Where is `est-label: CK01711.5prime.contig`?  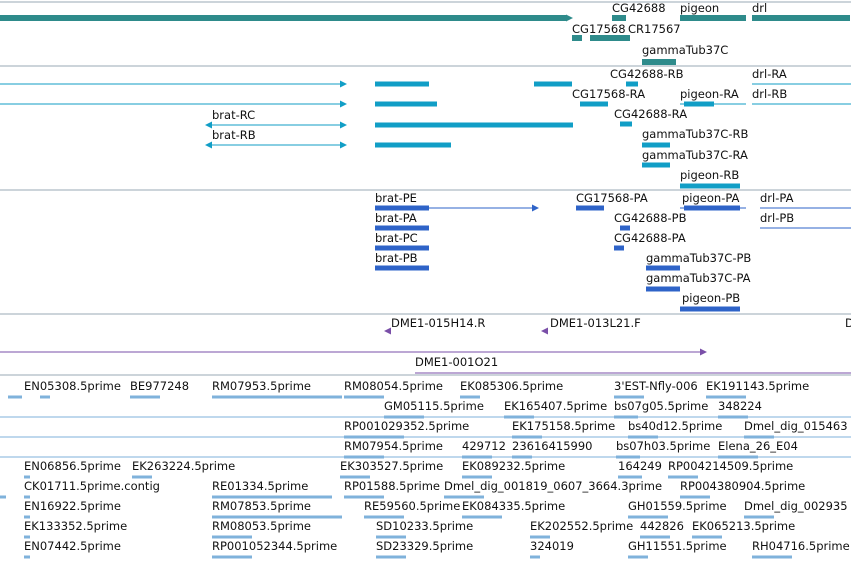 est-label: CK01711.5prime.contig is located at coordinates (92, 486).